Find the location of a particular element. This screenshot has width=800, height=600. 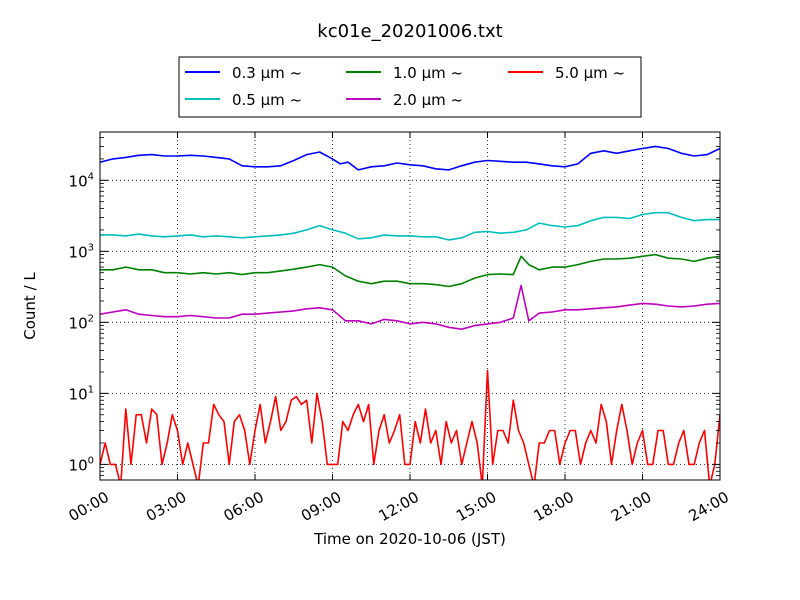

legend-label-1.0um: 1.0 µm ~ is located at coordinates (428, 73).